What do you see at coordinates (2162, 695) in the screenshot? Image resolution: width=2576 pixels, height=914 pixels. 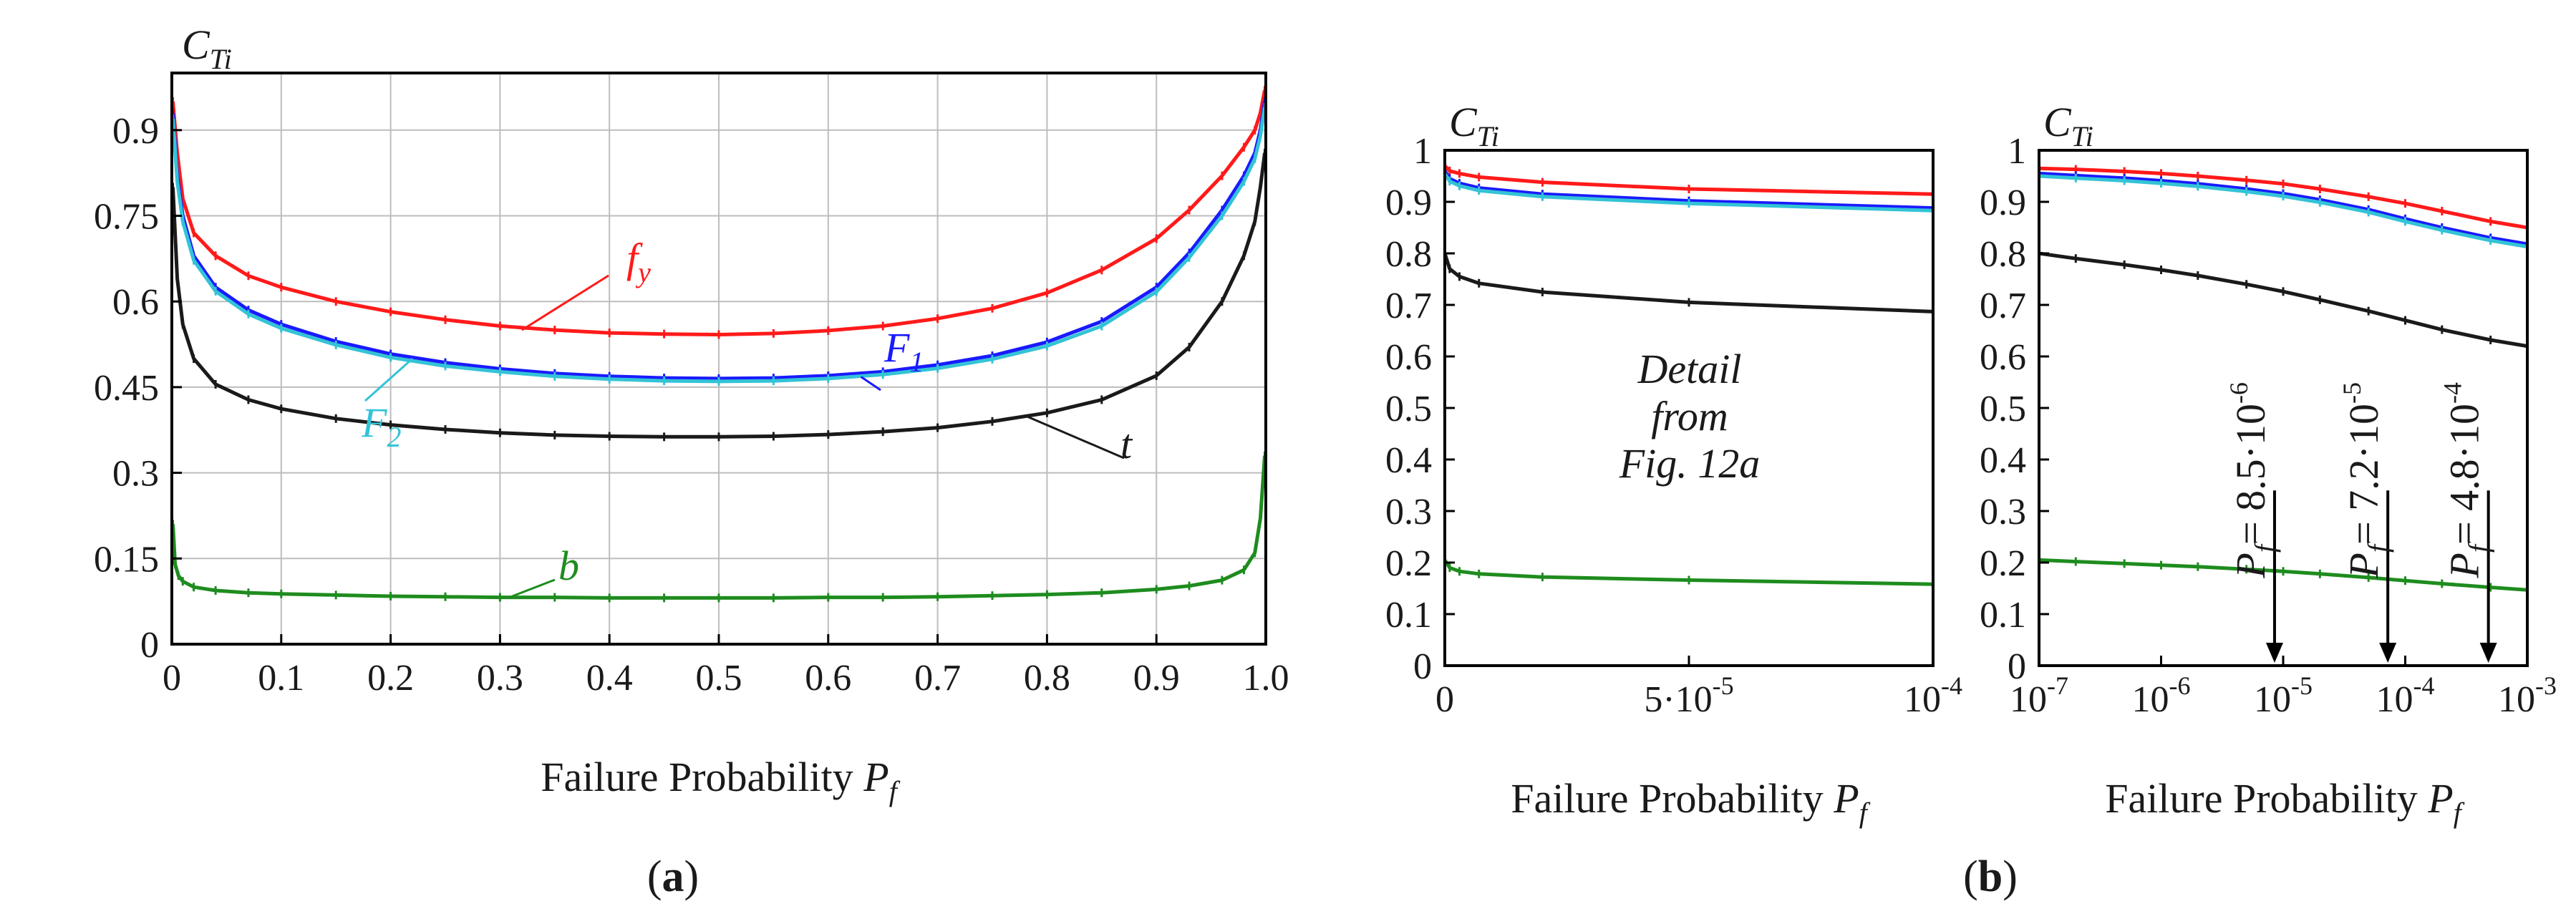 I see `x-tick-label: 10⁻⁶` at bounding box center [2162, 695].